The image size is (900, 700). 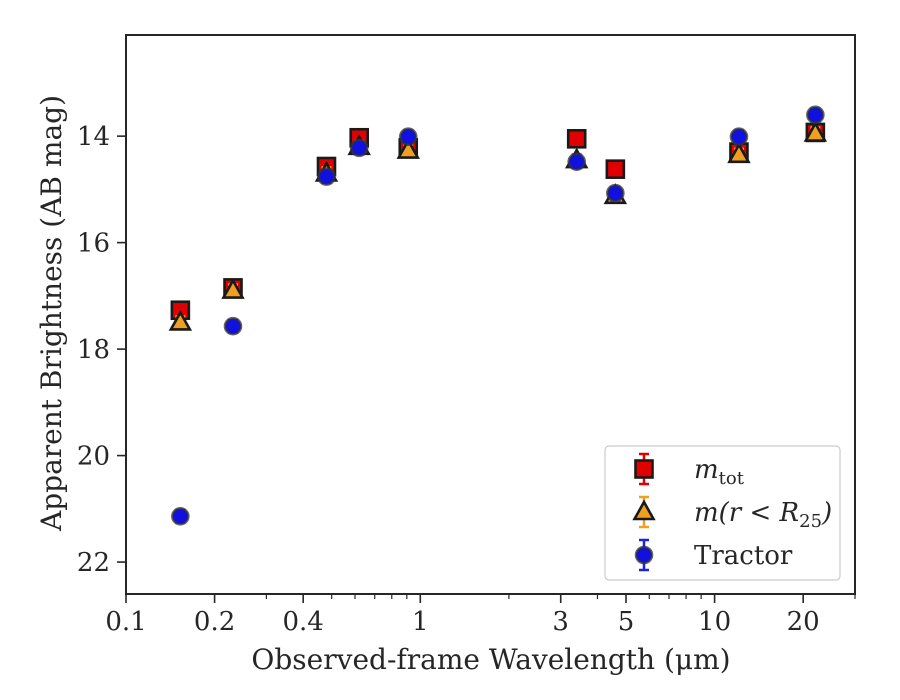 I want to click on x-tick-label-1: 0.2, so click(x=214, y=622).